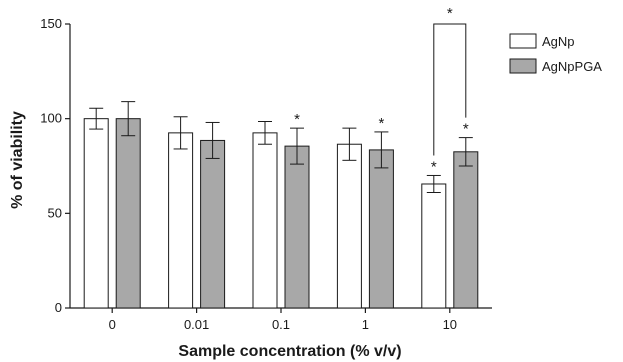 This screenshot has height=362, width=623. Describe the element at coordinates (51, 23) in the screenshot. I see `y-tick-label: 150` at that location.